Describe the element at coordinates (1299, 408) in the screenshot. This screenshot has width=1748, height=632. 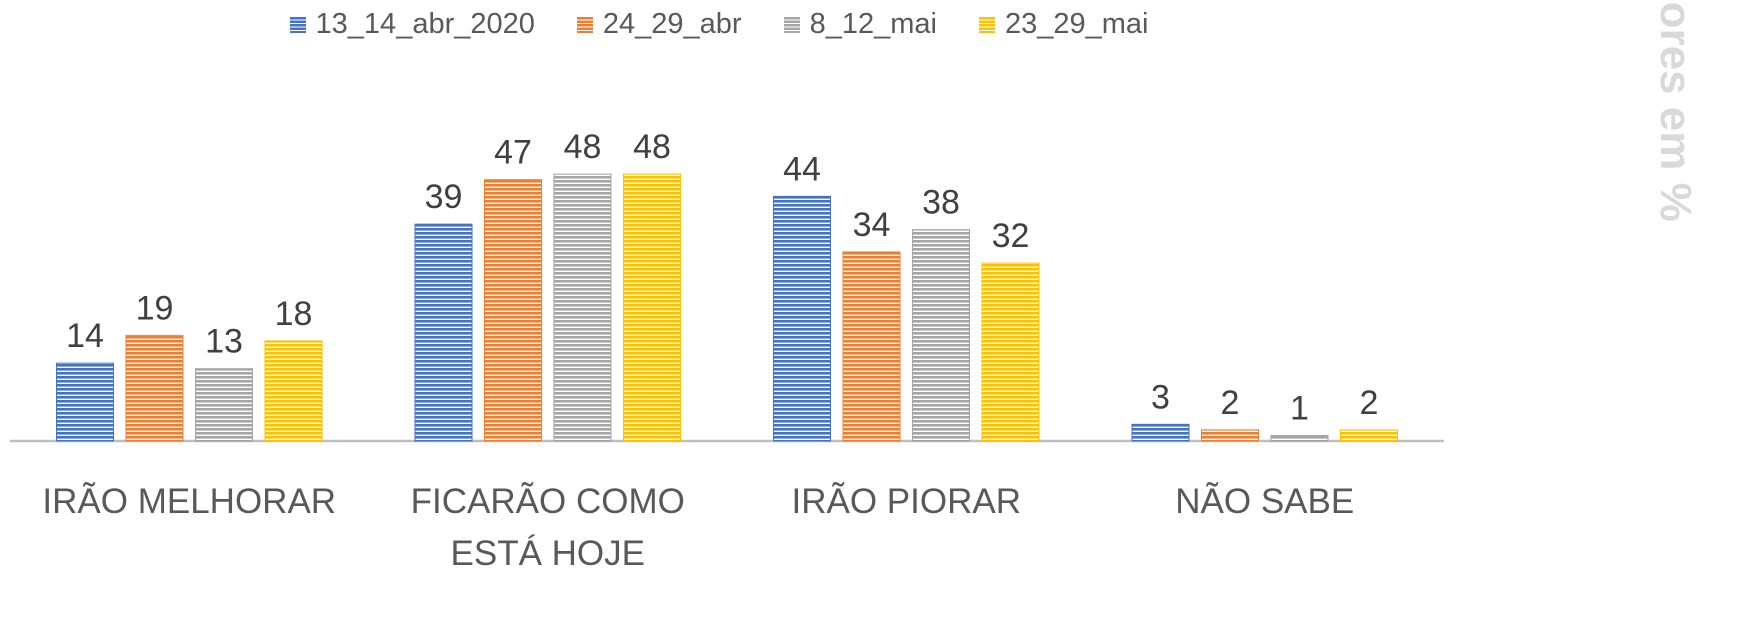
I see `value-label: 1` at that location.